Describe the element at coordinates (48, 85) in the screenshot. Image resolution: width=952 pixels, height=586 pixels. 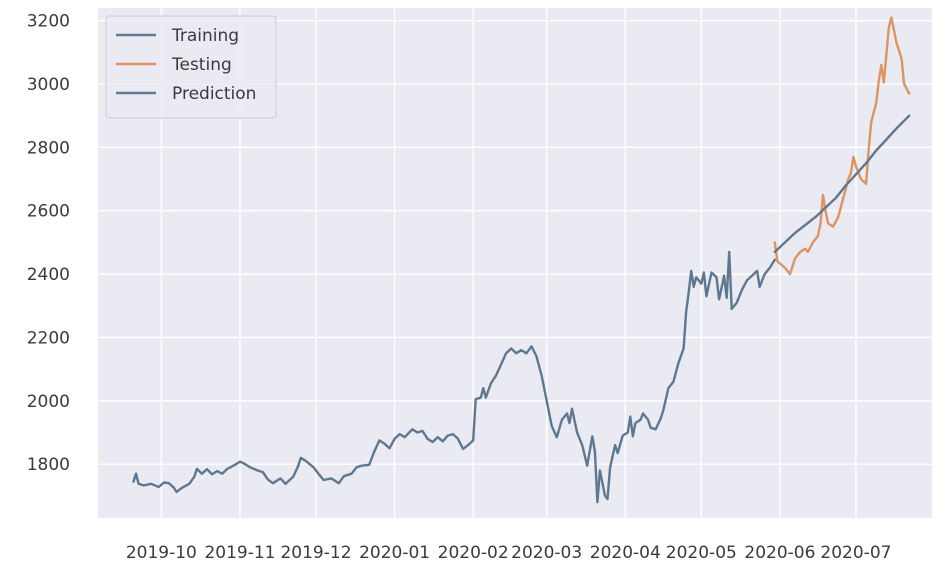
I see `y-tick-label: 3000` at that location.